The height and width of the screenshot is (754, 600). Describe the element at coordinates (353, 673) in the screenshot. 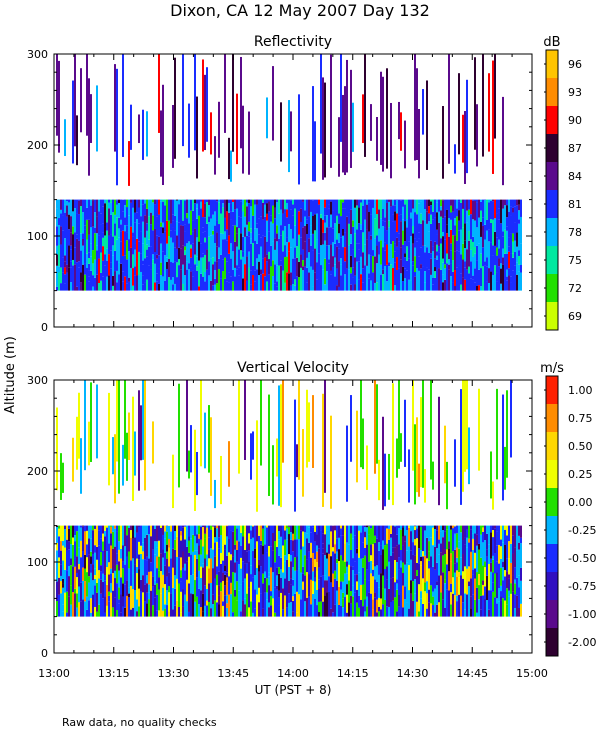

I see `x-tick-label: 14:15` at that location.